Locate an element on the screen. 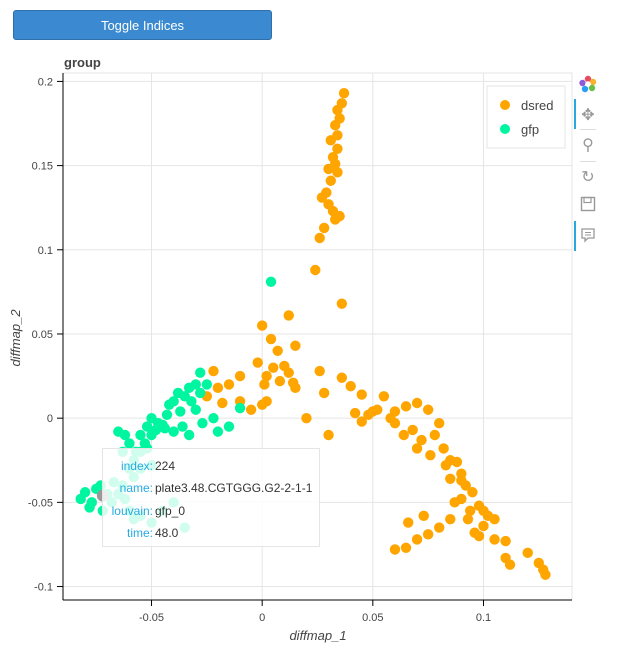  tooltip-key: name: is located at coordinates (136, 488).